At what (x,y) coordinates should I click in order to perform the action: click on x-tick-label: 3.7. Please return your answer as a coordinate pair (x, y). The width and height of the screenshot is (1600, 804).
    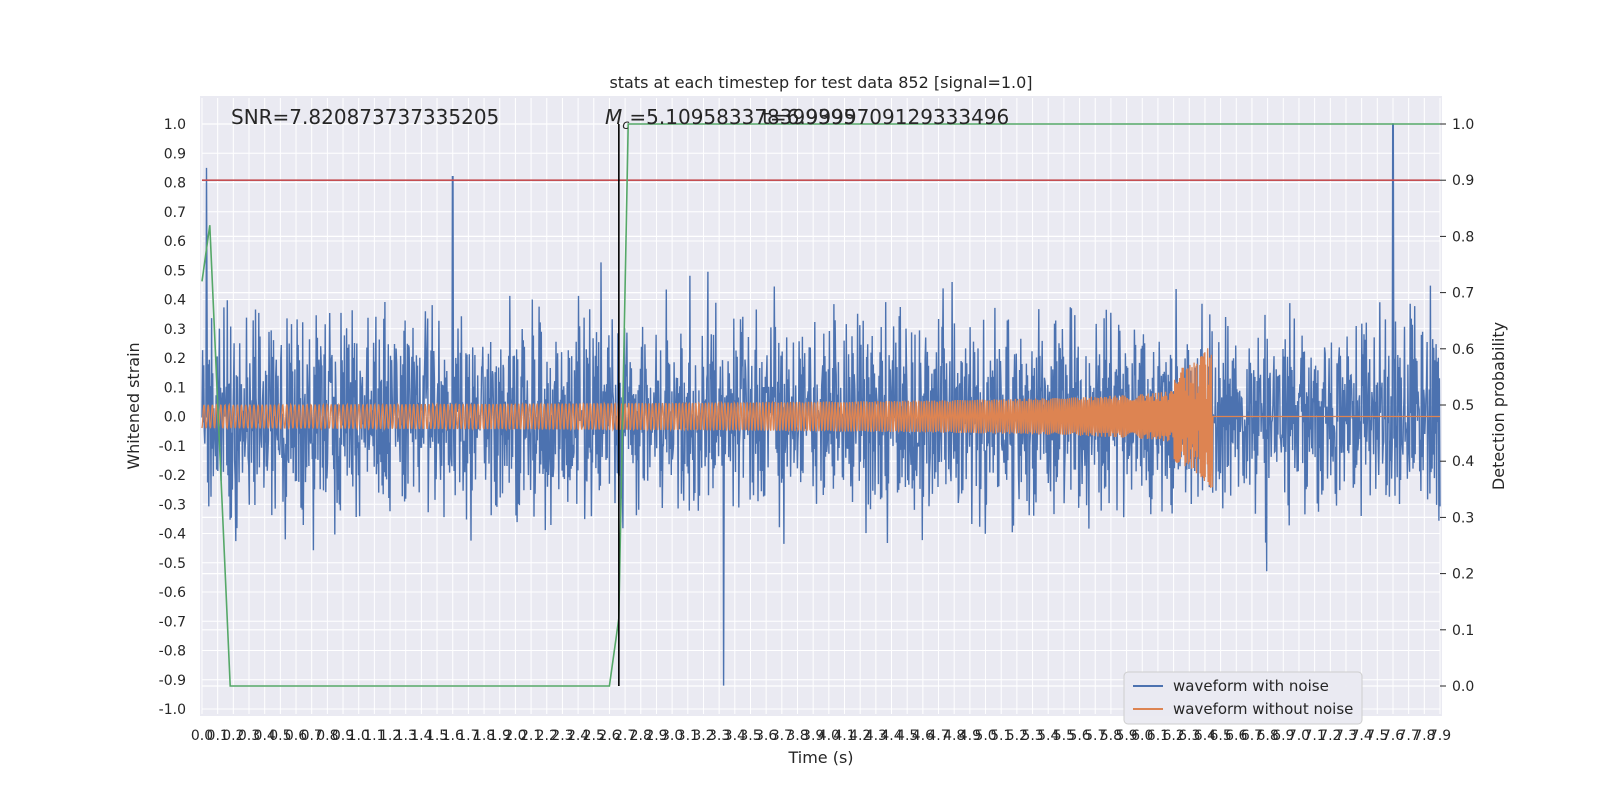
    Looking at the image, I should click on (782, 736).